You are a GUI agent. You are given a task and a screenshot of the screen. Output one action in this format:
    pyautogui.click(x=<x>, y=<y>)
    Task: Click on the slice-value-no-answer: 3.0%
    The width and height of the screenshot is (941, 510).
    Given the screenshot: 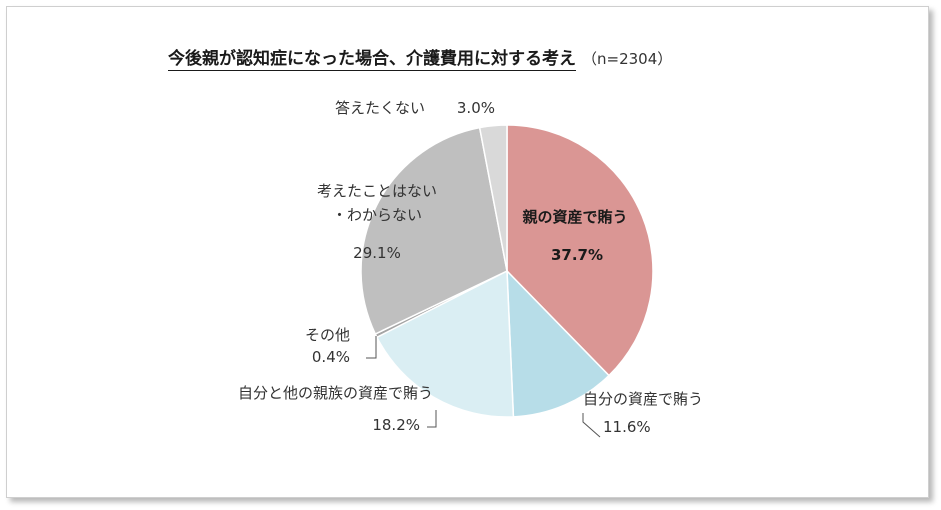 What is the action you would take?
    pyautogui.click(x=476, y=108)
    